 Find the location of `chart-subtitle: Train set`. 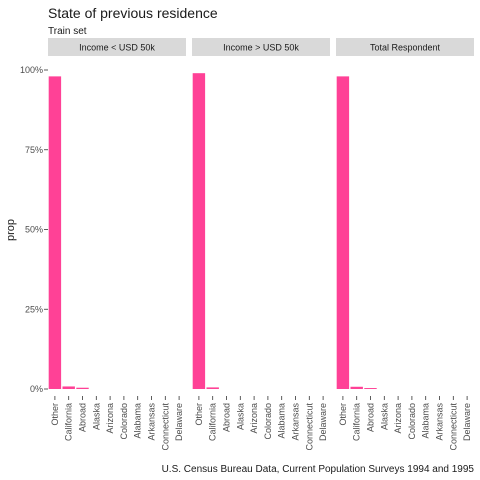

chart-subtitle: Train set is located at coordinates (67, 31).